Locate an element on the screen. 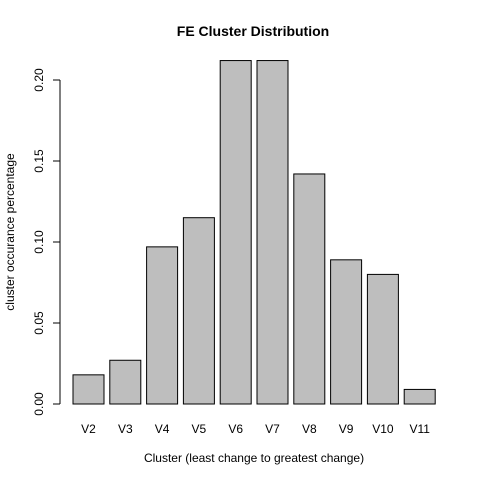  chart-title: FE Cluster Distribution is located at coordinates (253, 31).